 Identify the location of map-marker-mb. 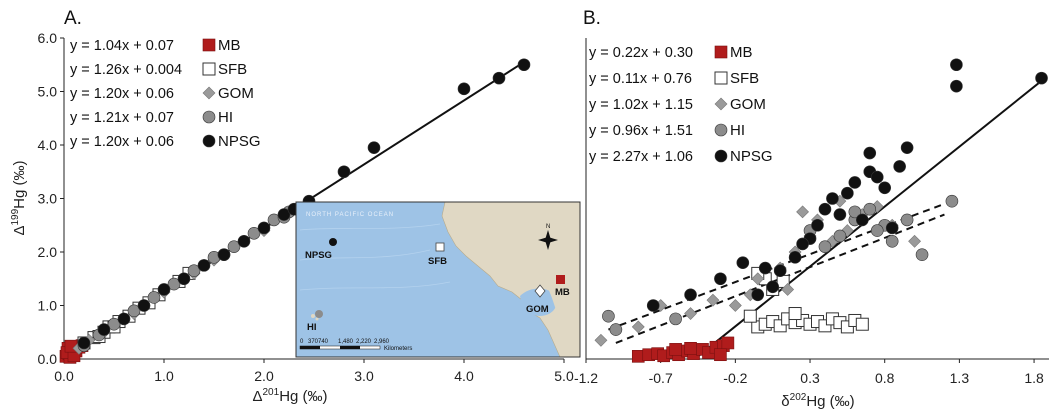
(560, 279).